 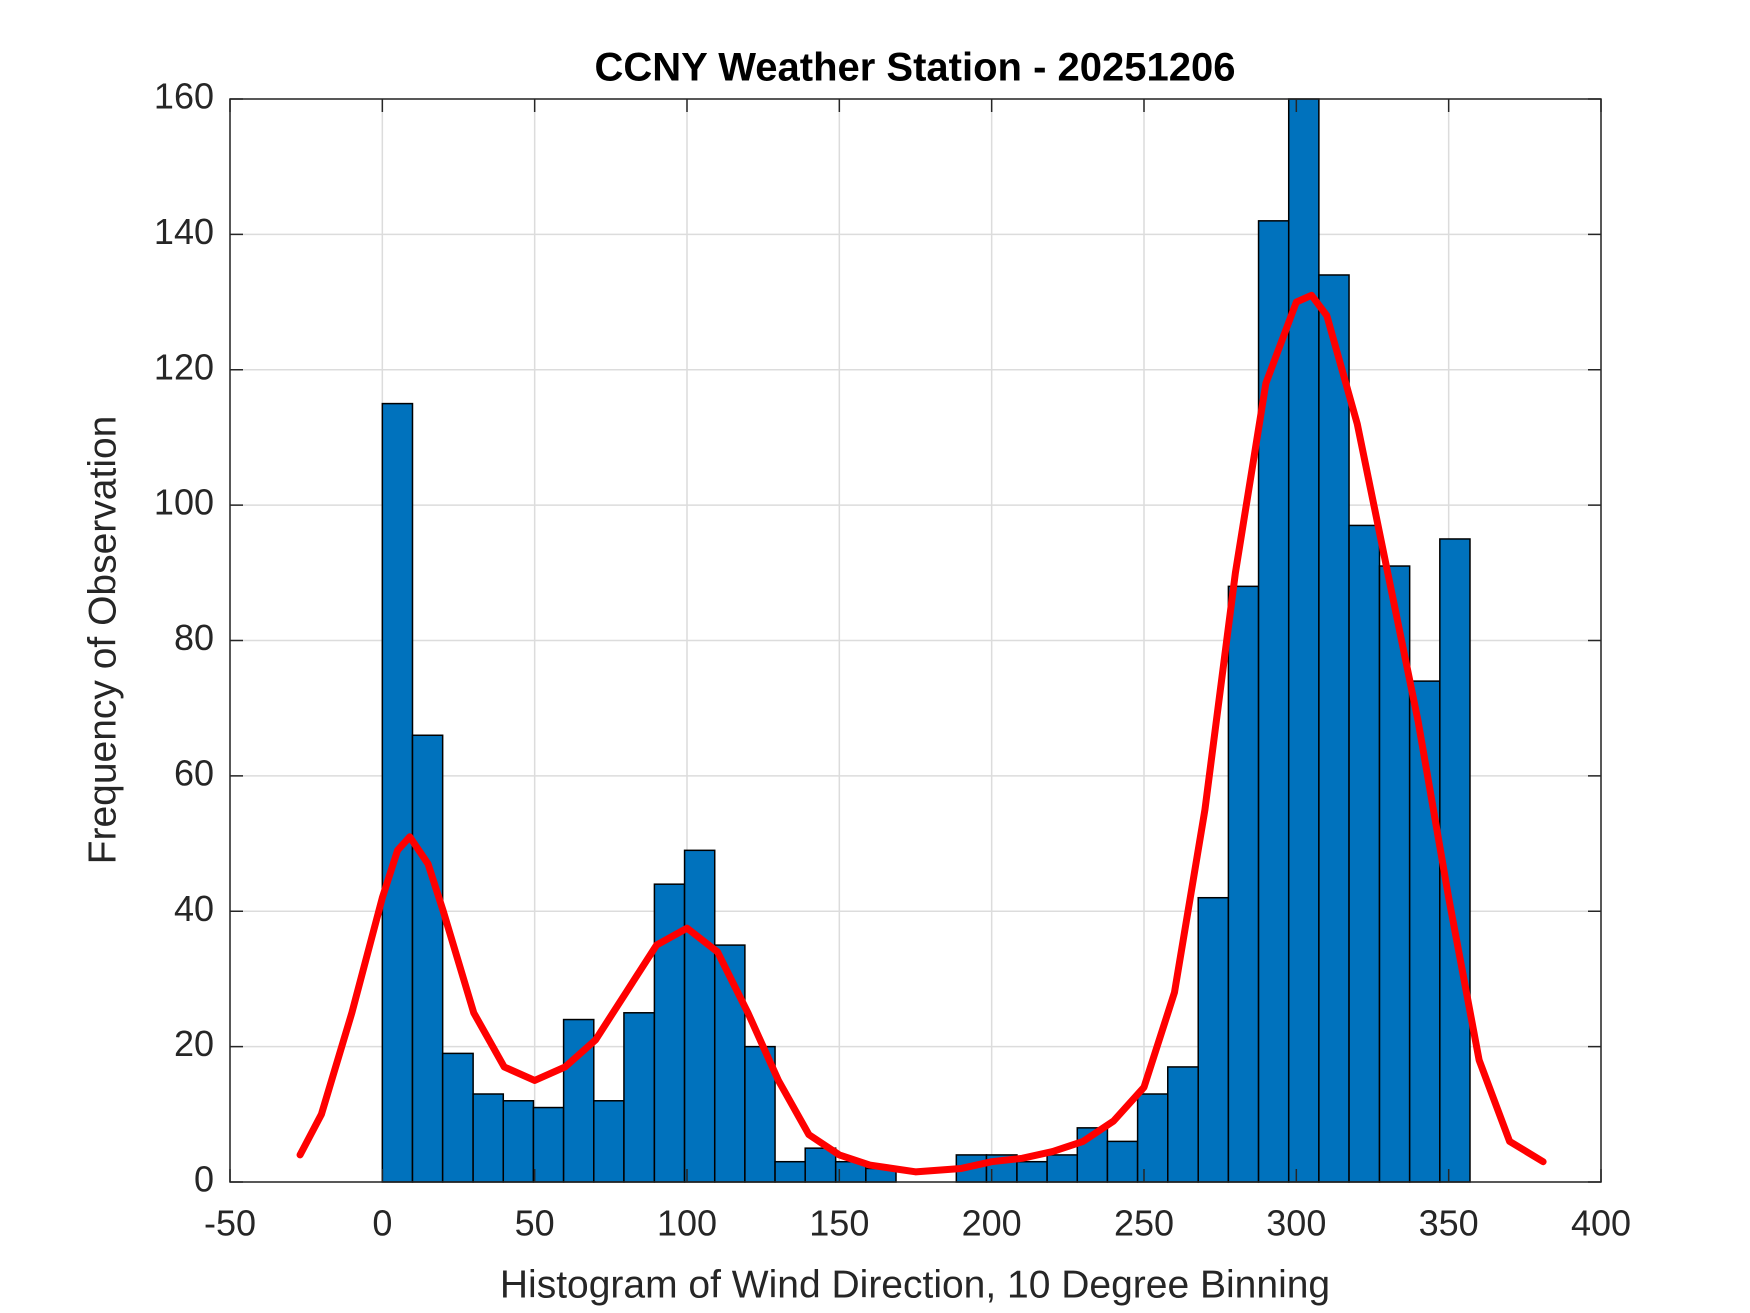 What do you see at coordinates (194, 772) in the screenshot?
I see `y-tick-label: 60` at bounding box center [194, 772].